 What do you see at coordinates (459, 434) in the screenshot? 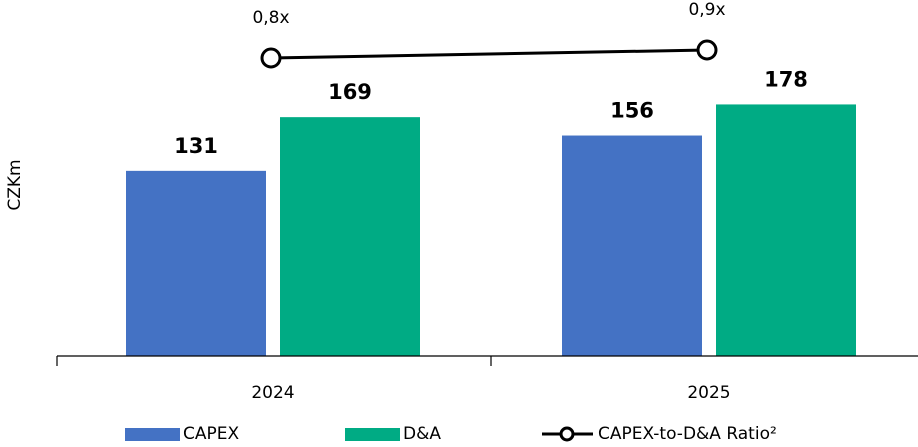
I see `legend: CAPEX D&A CAPEX-to-D&A Ratio²` at bounding box center [459, 434].